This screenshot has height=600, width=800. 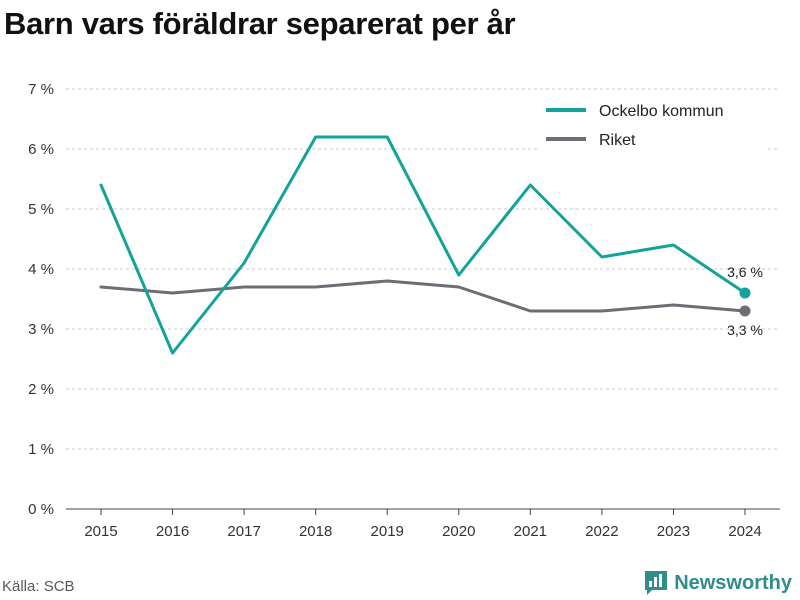 What do you see at coordinates (673, 531) in the screenshot?
I see `x-tick-label: 2023` at bounding box center [673, 531].